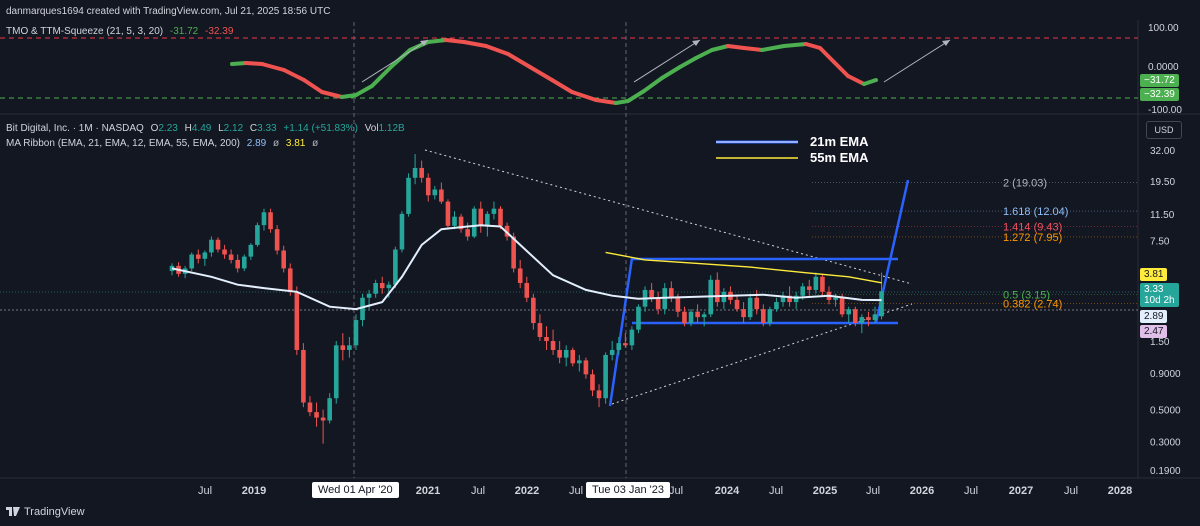  I want to click on tradingview-logo-icon, so click(13, 511).